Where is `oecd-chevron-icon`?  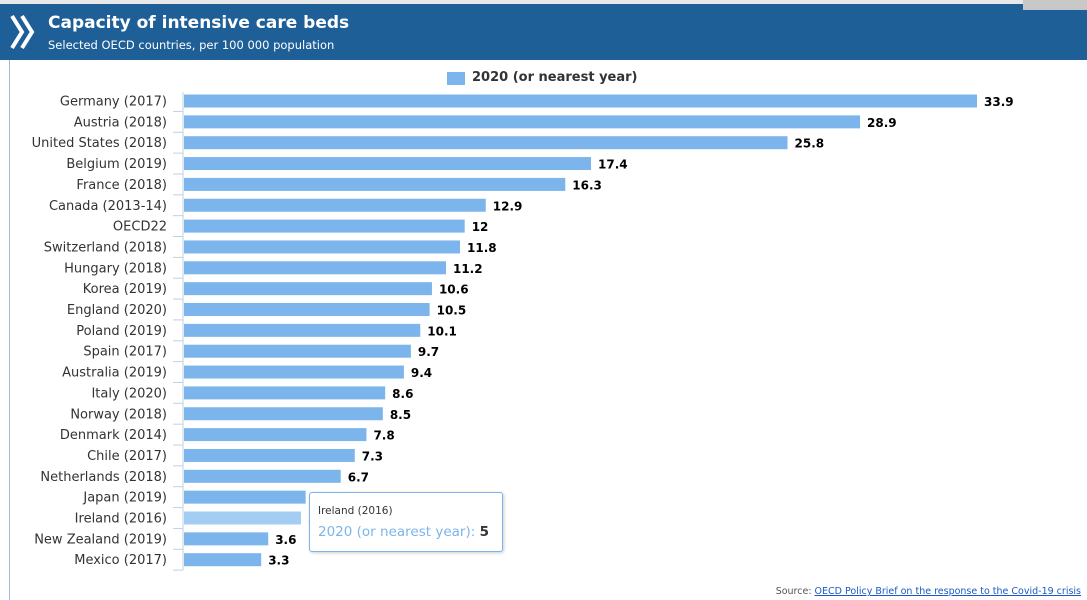 oecd-chevron-icon is located at coordinates (22, 32).